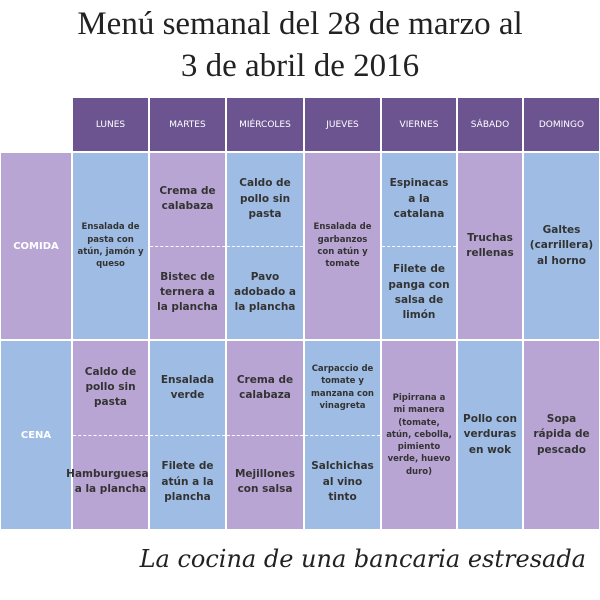 This screenshot has width=600, height=600. I want to click on row-label: CENA, so click(36, 435).